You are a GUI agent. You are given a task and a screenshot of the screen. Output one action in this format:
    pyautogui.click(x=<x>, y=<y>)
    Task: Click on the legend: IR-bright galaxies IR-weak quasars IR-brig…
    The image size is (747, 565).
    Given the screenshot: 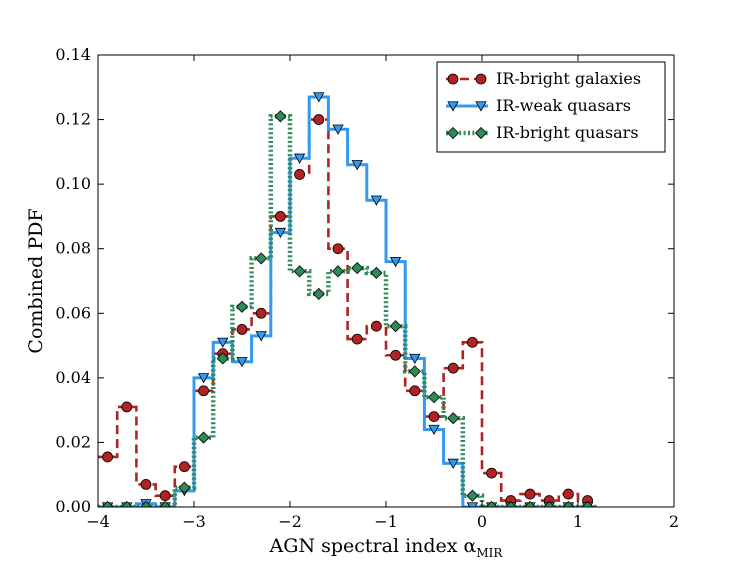 What is the action you would take?
    pyautogui.click(x=551, y=107)
    